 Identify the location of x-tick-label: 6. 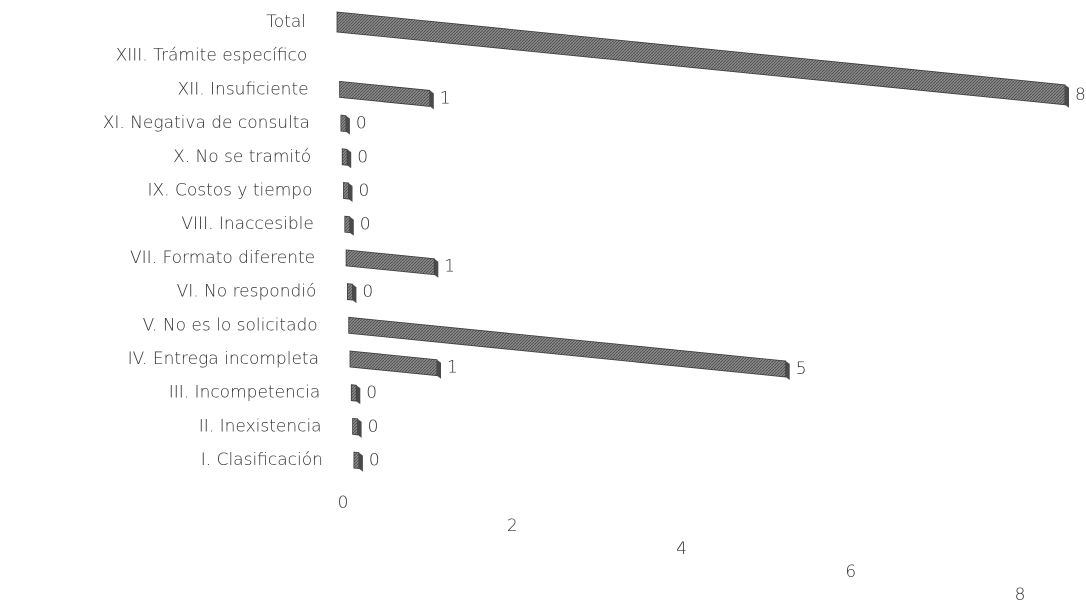
(850, 572).